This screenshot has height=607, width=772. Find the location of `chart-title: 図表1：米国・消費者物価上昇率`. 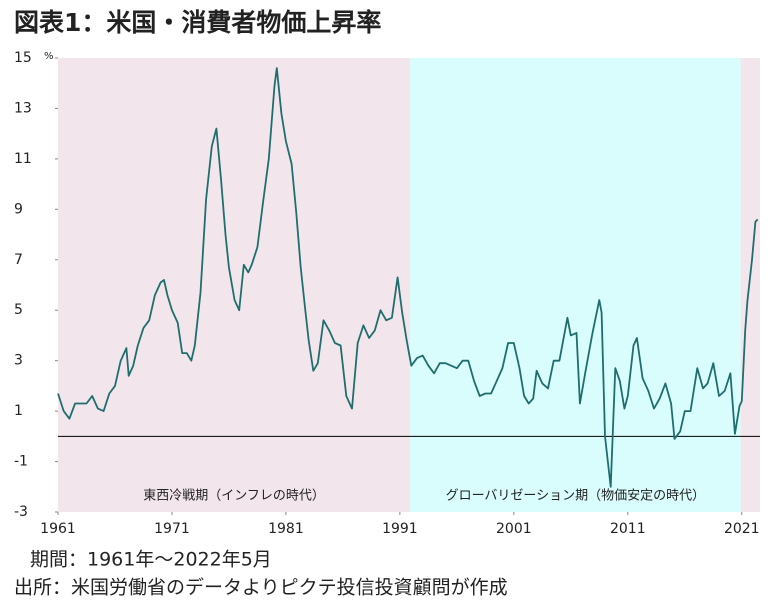

chart-title: 図表1：米国・消費者物価上昇率 is located at coordinates (197, 22).